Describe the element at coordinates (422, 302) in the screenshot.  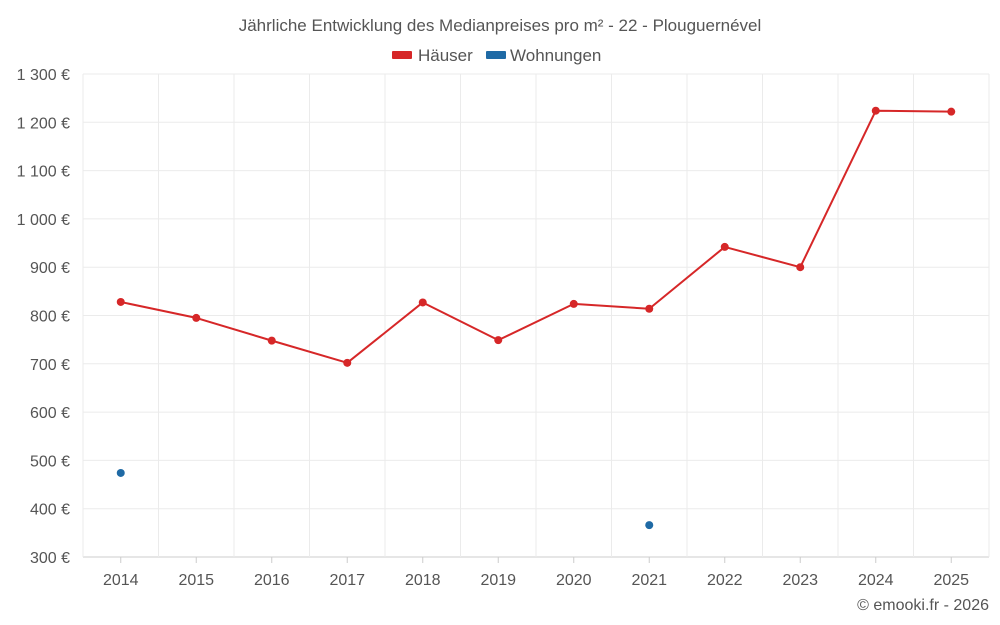
I see `data-point-haeuser-2018` at that location.